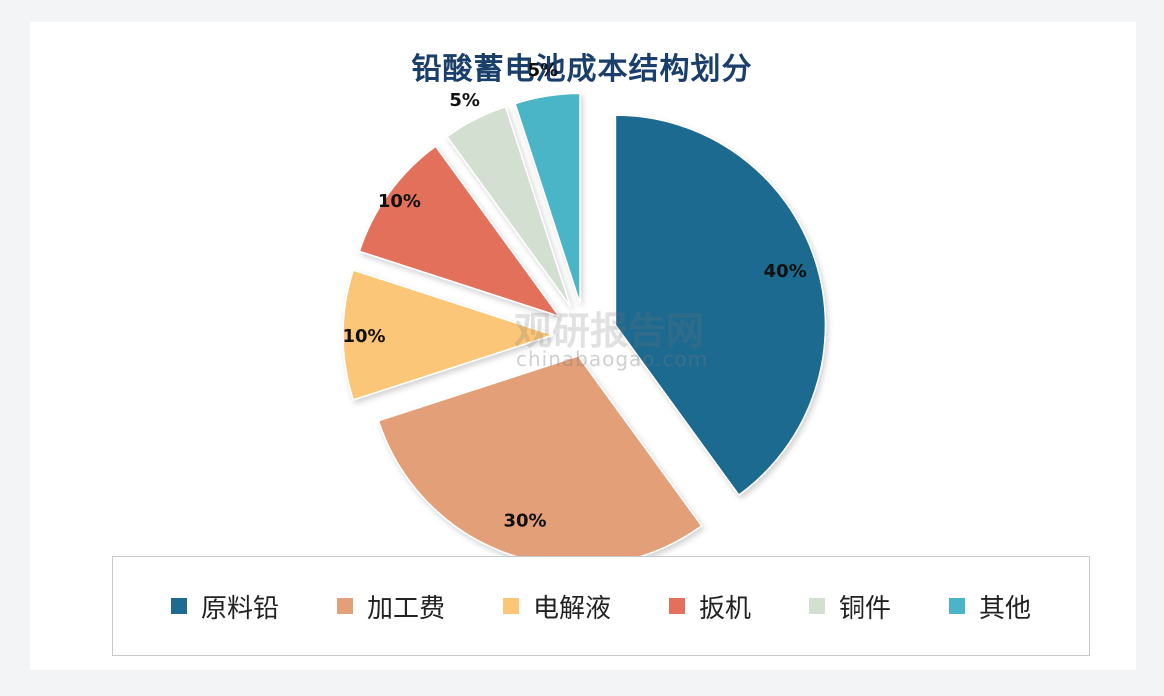 The image size is (1164, 696). Describe the element at coordinates (239, 608) in the screenshot. I see `legend-label-0: 原料铅` at that location.